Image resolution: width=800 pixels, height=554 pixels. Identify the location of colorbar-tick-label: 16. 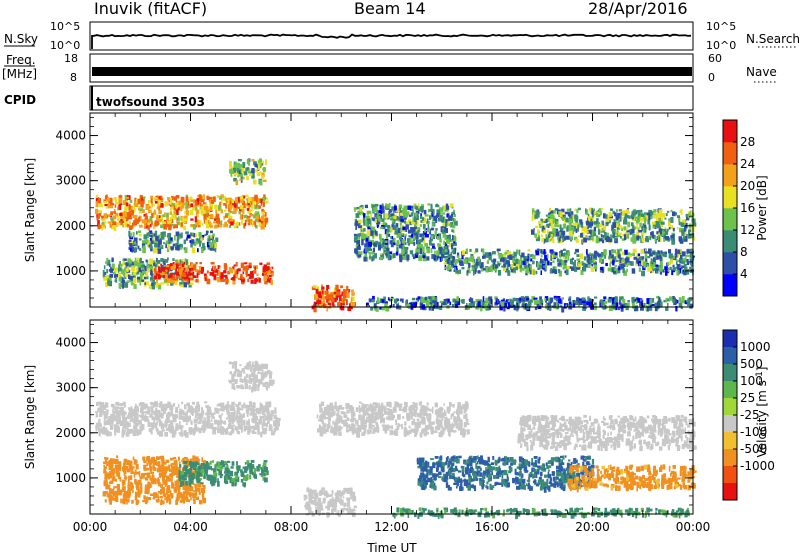
(747, 208).